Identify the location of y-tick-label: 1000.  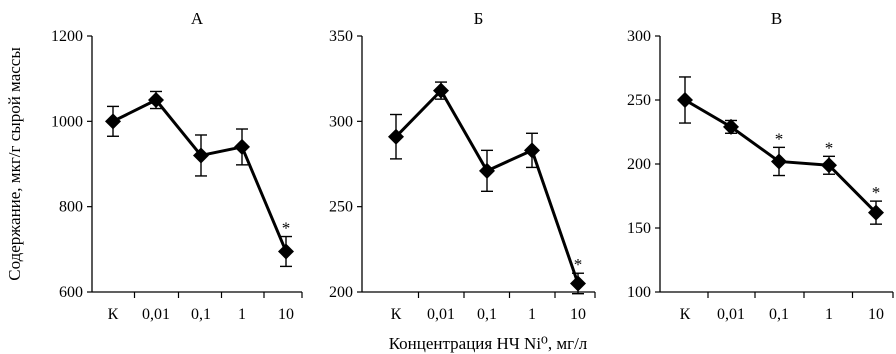
(67, 121).